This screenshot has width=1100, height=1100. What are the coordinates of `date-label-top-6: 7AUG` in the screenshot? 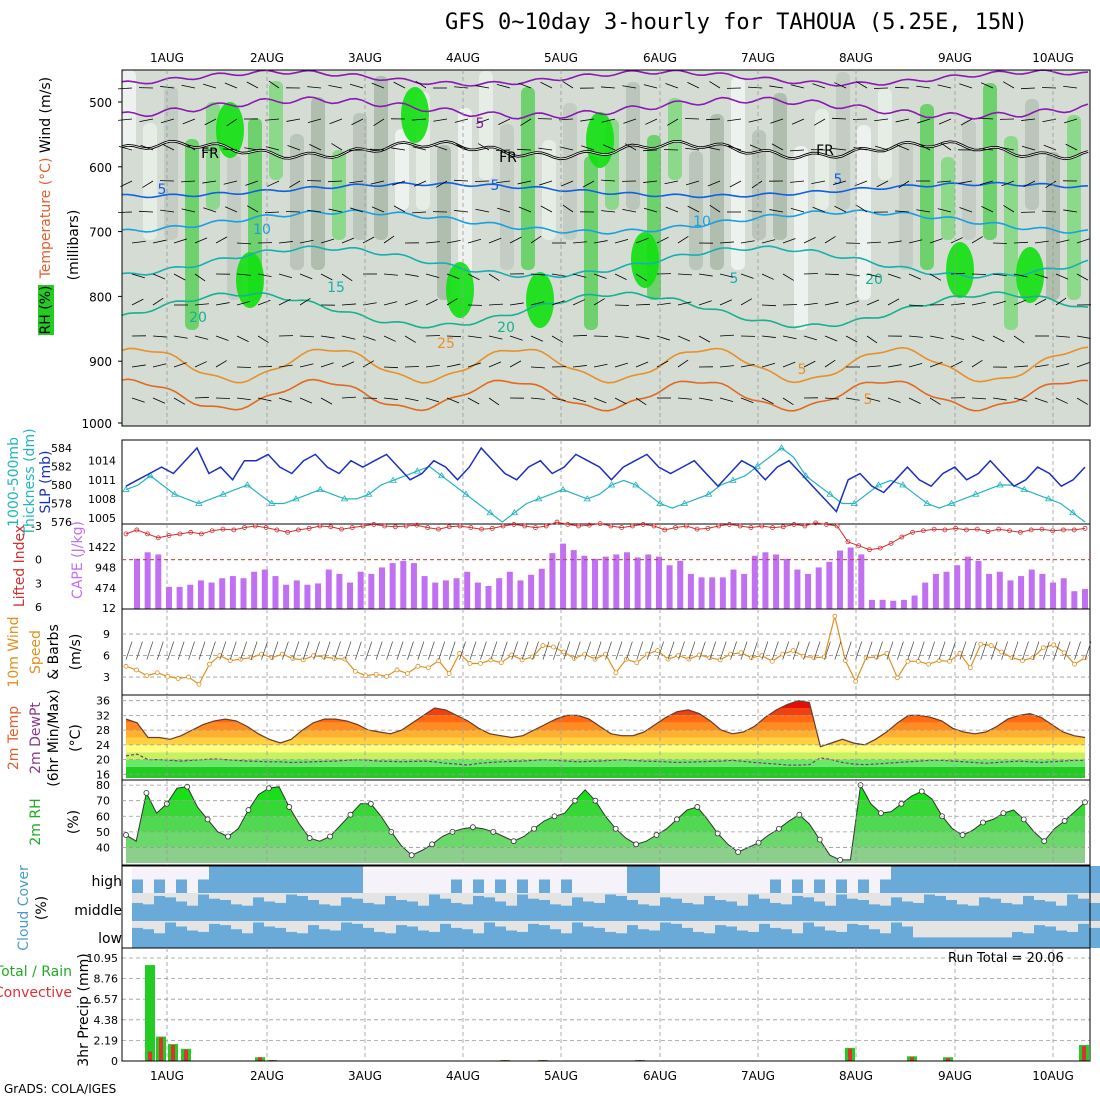 It's located at (758, 58).